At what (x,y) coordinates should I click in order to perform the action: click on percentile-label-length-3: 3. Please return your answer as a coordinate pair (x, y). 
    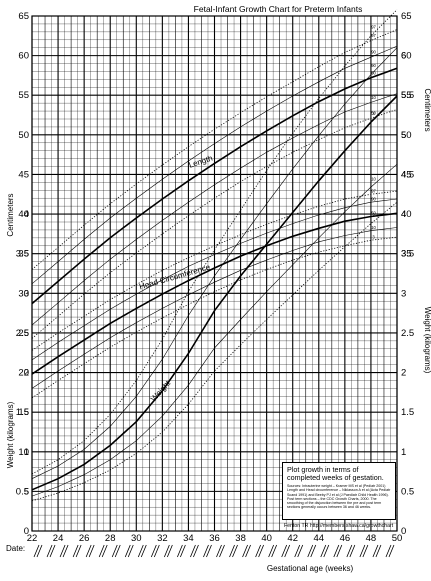
    Looking at the image, I should click on (373, 113).